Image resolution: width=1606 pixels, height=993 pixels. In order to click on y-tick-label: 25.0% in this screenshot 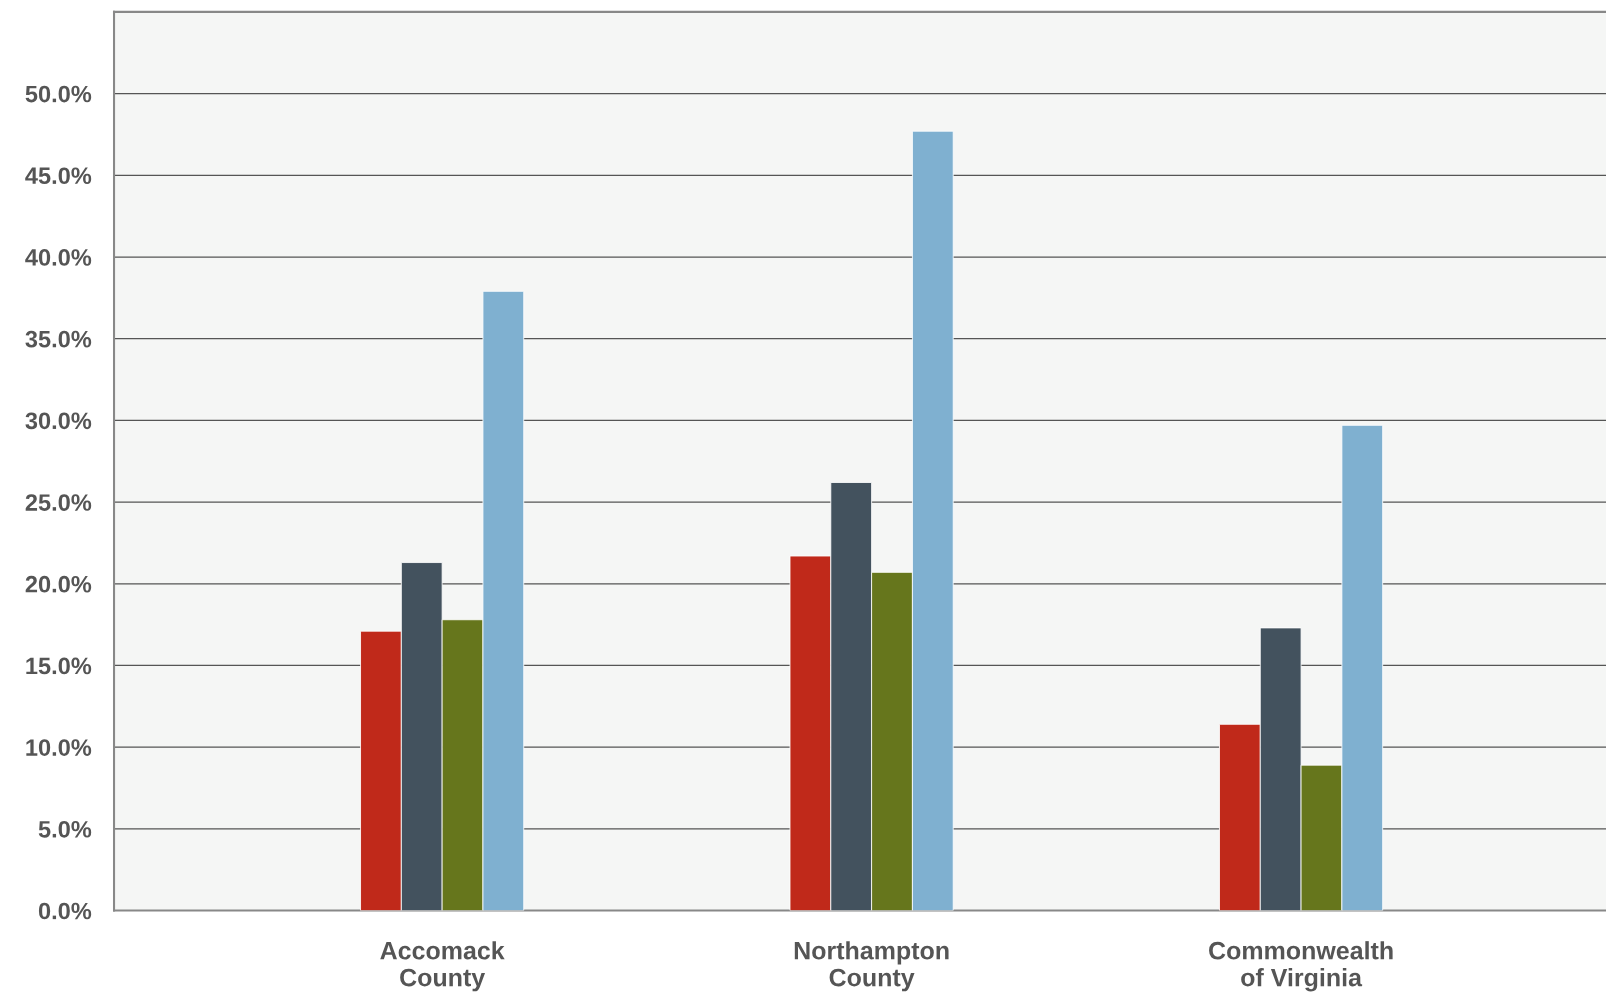, I will do `click(58, 502)`.